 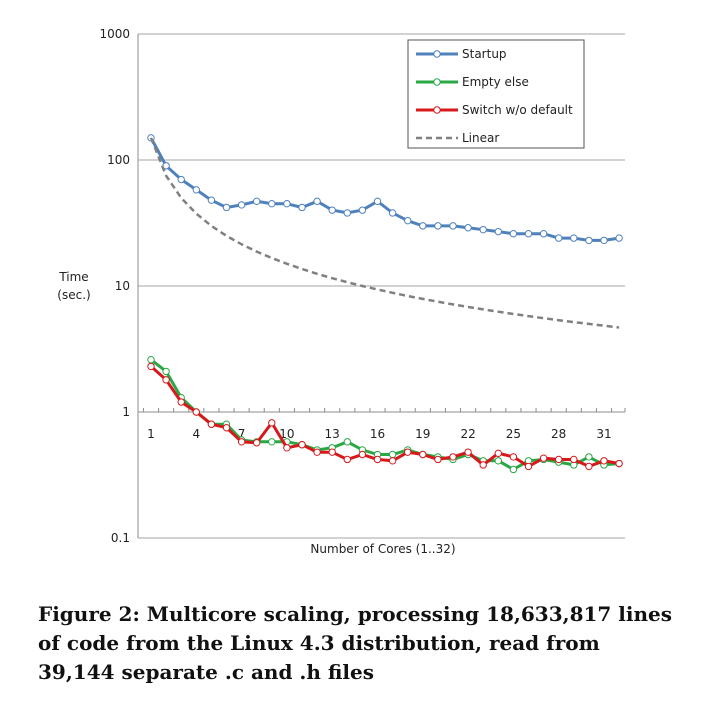 What do you see at coordinates (73, 277) in the screenshot?
I see `y-axis-title-line1: Time` at bounding box center [73, 277].